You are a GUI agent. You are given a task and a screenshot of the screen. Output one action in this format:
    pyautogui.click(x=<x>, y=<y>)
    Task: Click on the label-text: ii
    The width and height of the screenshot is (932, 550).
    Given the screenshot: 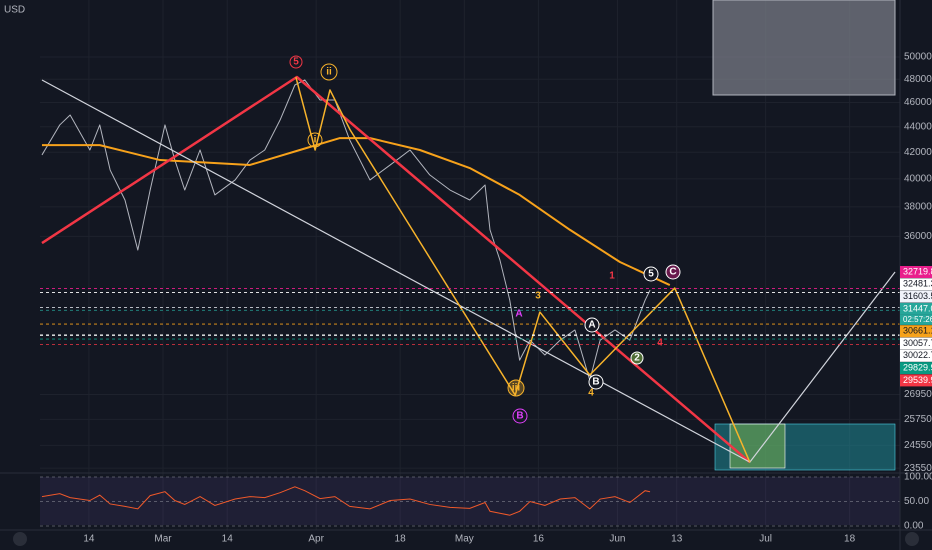 What is the action you would take?
    pyautogui.click(x=329, y=72)
    